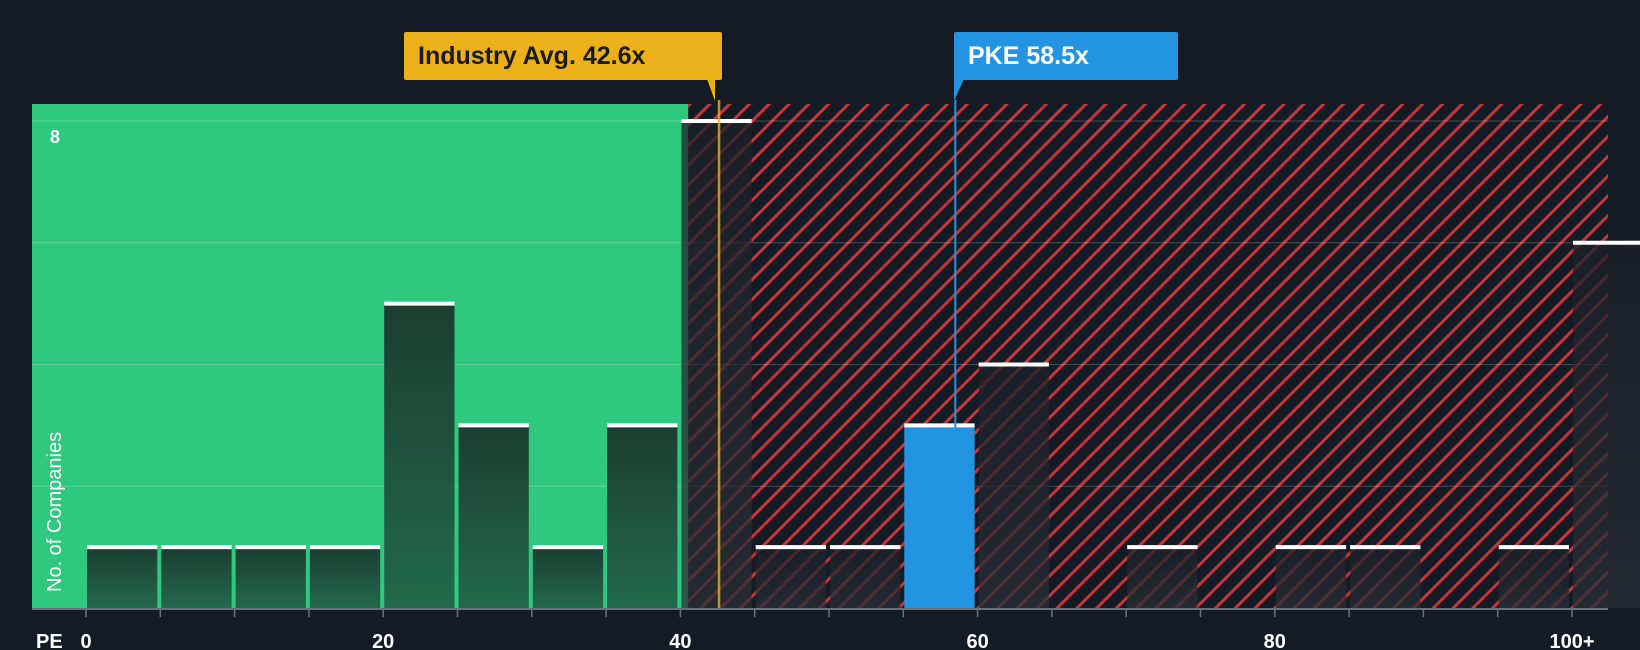 This screenshot has height=650, width=1640. What do you see at coordinates (939, 516) in the screenshot?
I see `company-bar` at bounding box center [939, 516].